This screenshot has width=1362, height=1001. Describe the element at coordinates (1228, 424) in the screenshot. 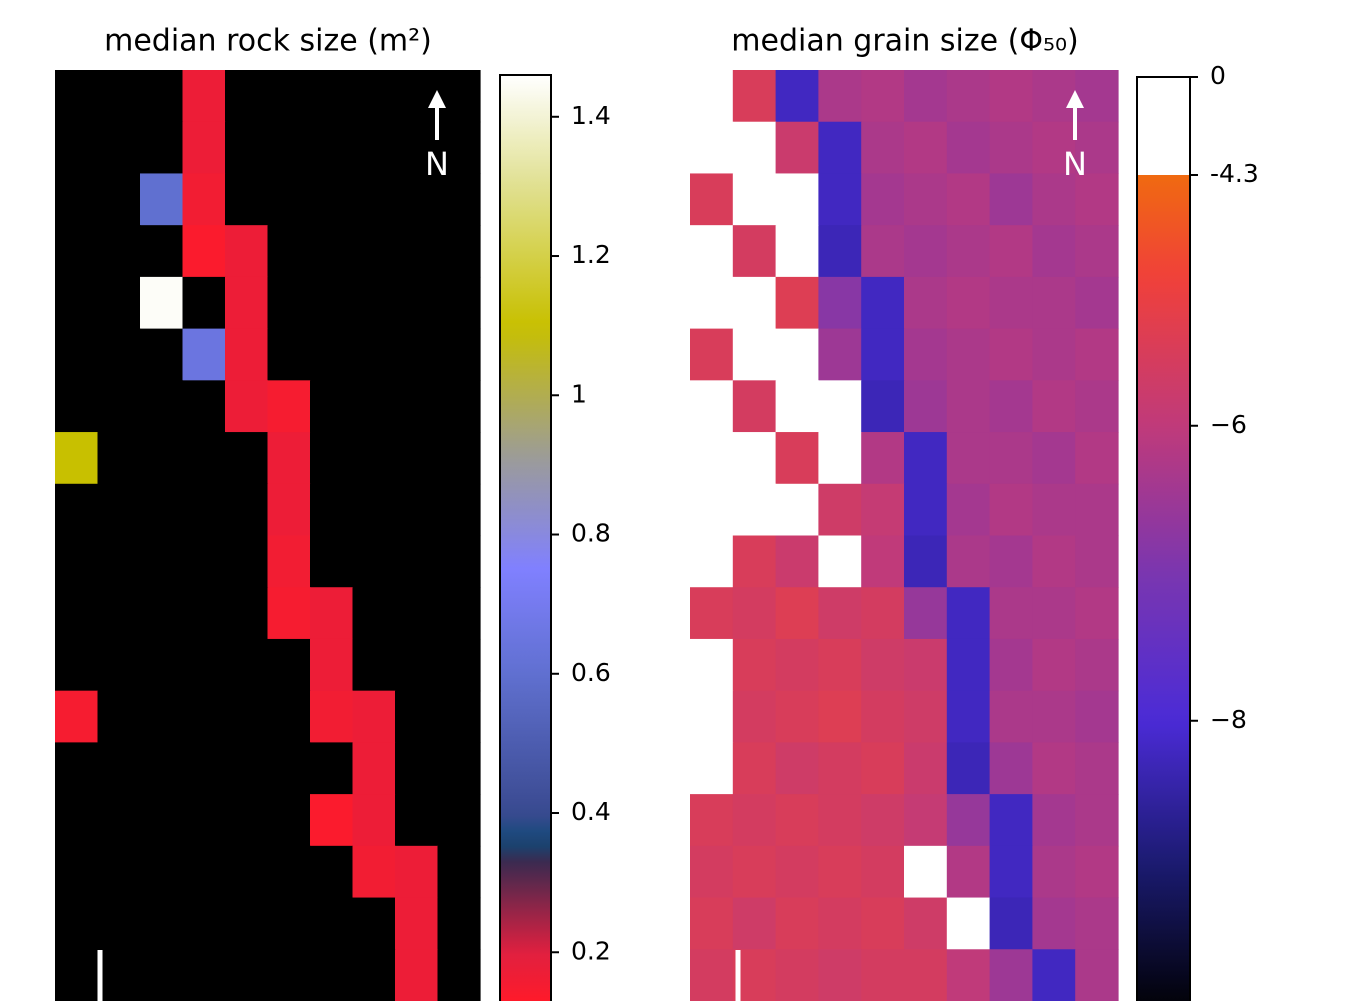

I see `colorbar-tick-label: −6` at that location.